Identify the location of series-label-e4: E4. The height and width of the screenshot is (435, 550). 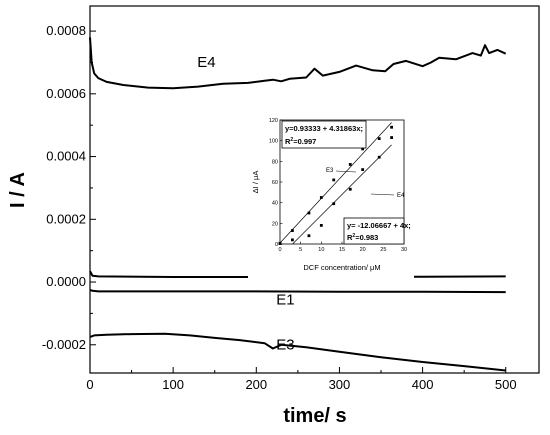
(206, 62).